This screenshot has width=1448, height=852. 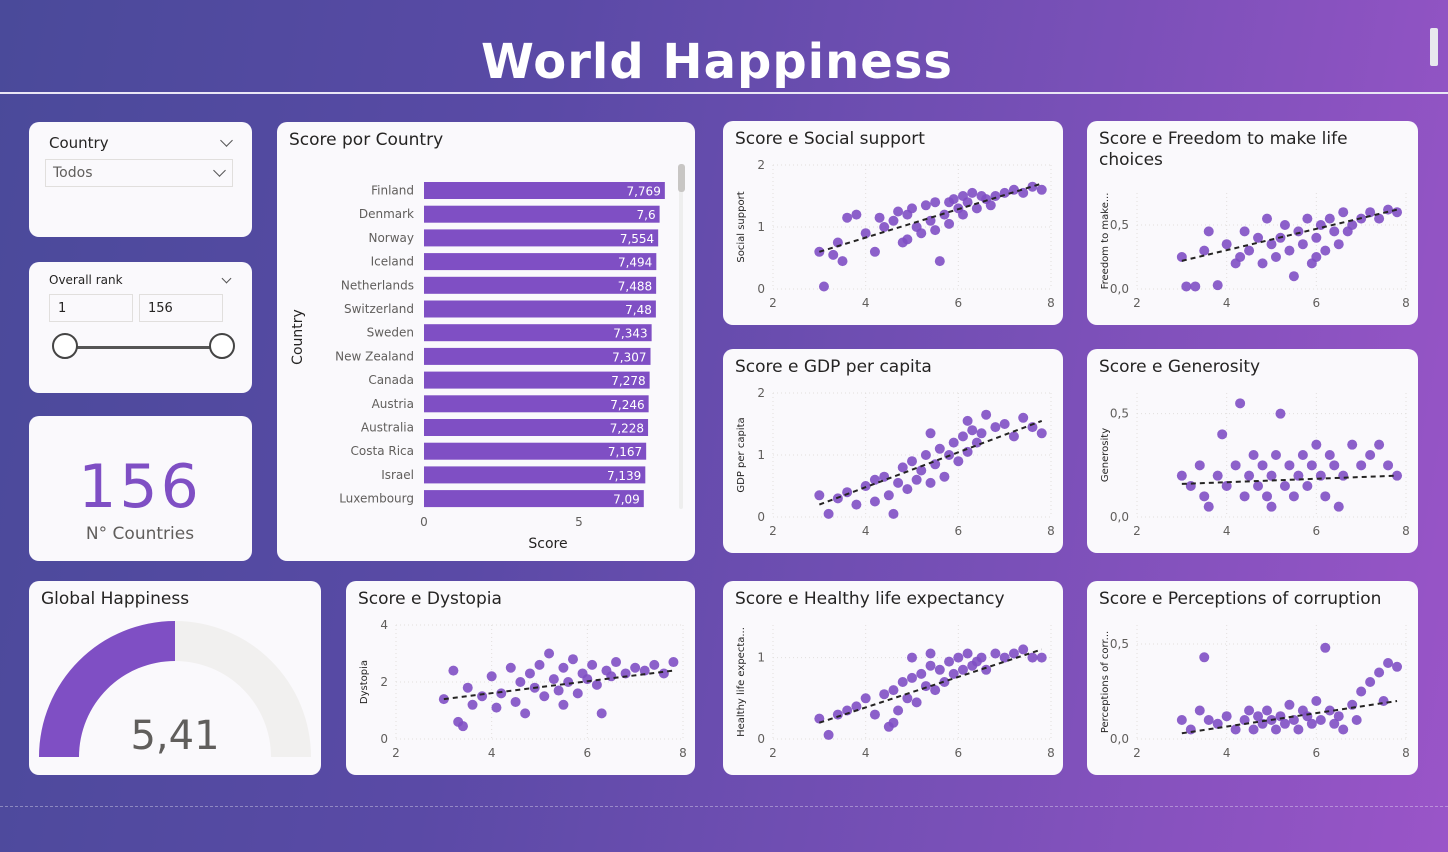 I want to click on scatter-trend-line, so click(x=931, y=217).